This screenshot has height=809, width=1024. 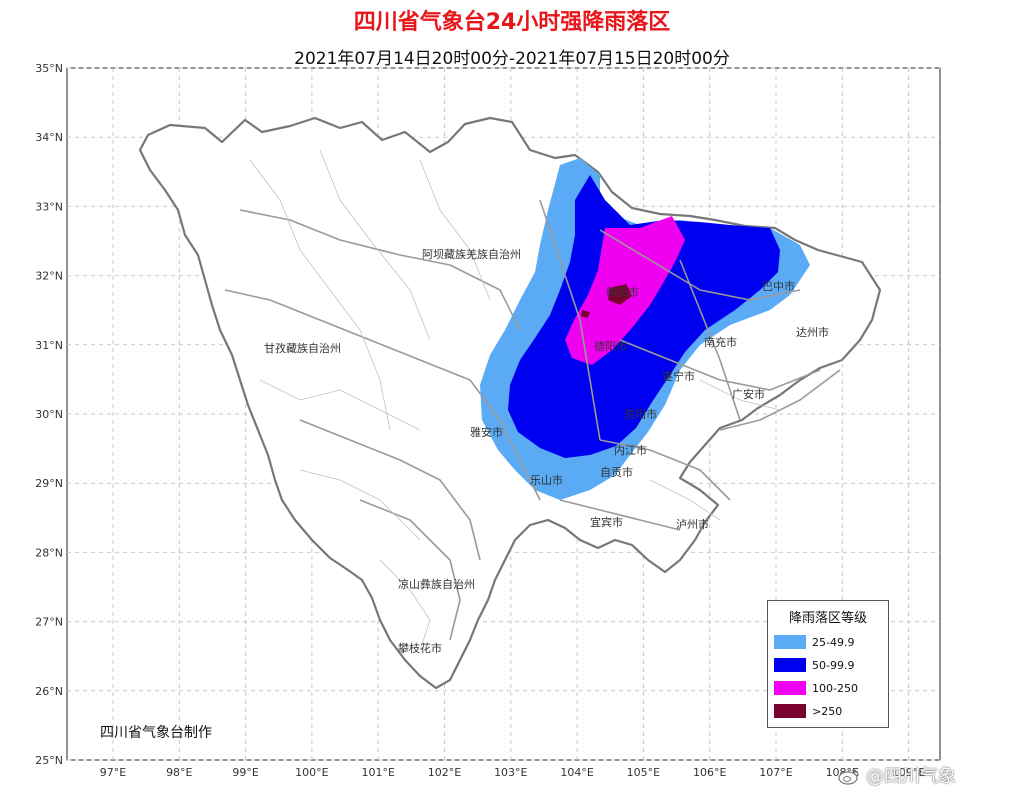 I want to click on credit-text: 四川省气象台制作, so click(x=156, y=733).